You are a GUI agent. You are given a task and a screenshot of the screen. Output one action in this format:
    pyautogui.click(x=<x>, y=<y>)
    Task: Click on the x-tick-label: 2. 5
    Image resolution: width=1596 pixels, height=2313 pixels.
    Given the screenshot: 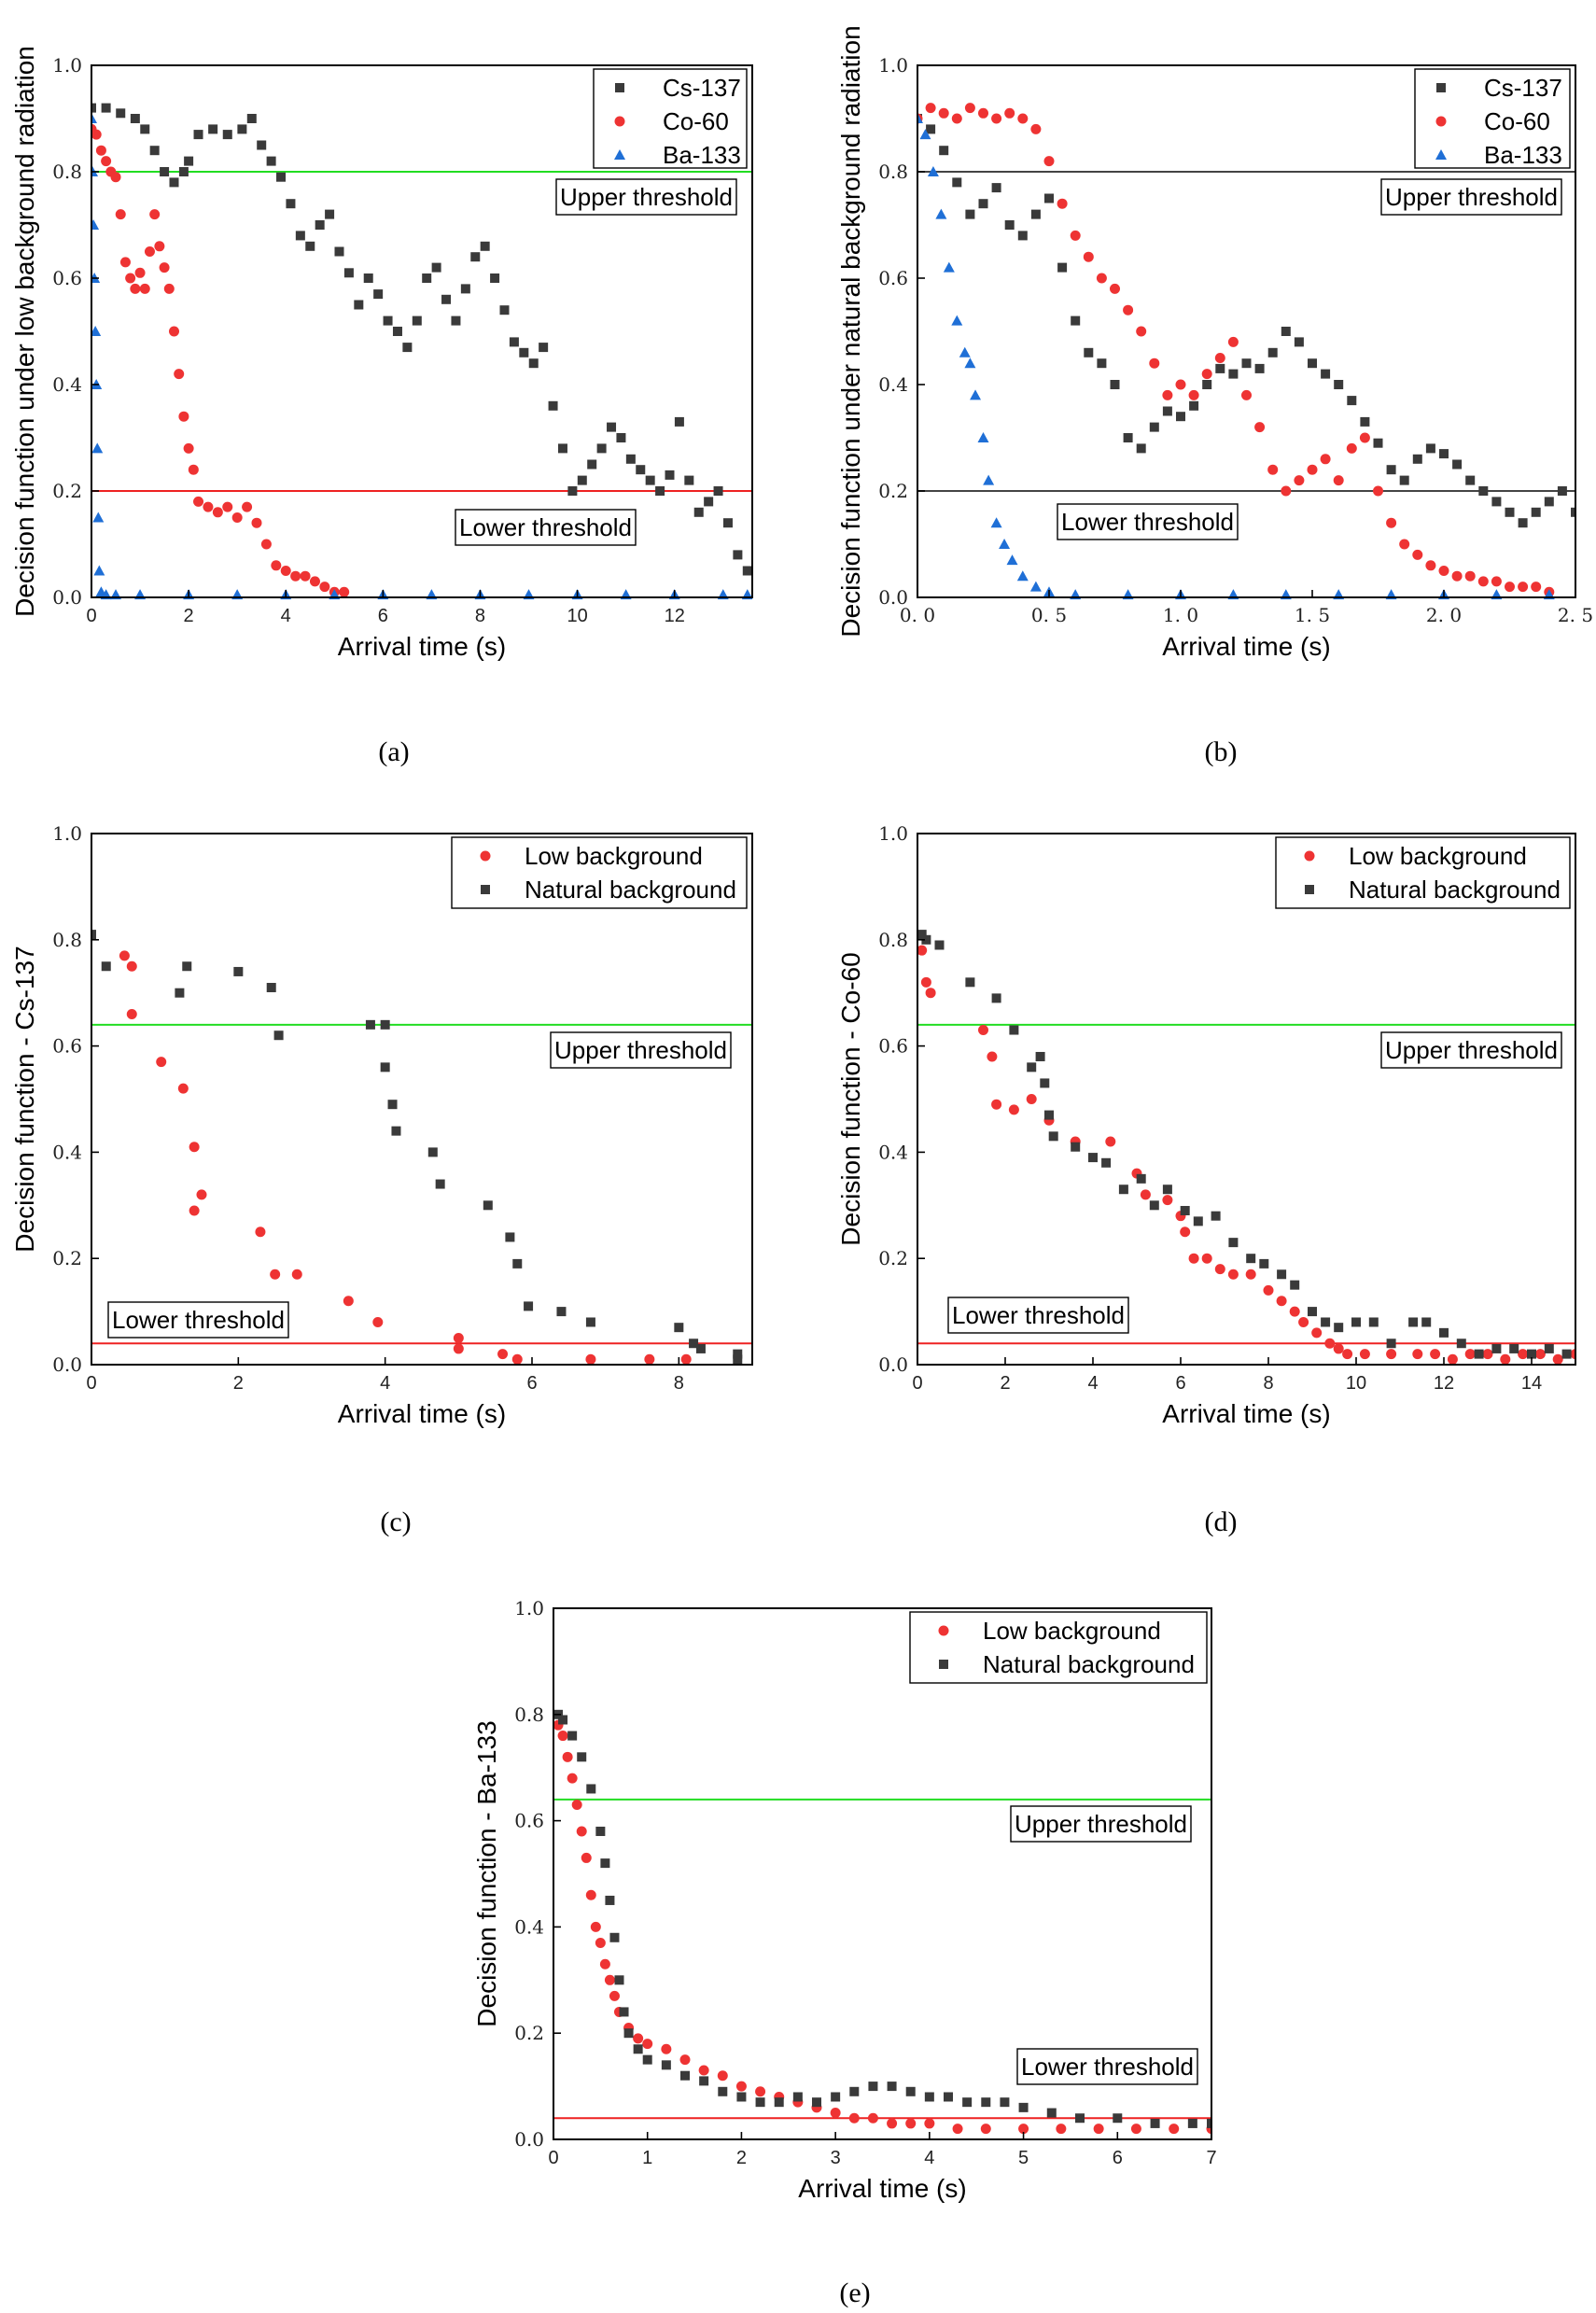 What is the action you would take?
    pyautogui.click(x=1575, y=615)
    